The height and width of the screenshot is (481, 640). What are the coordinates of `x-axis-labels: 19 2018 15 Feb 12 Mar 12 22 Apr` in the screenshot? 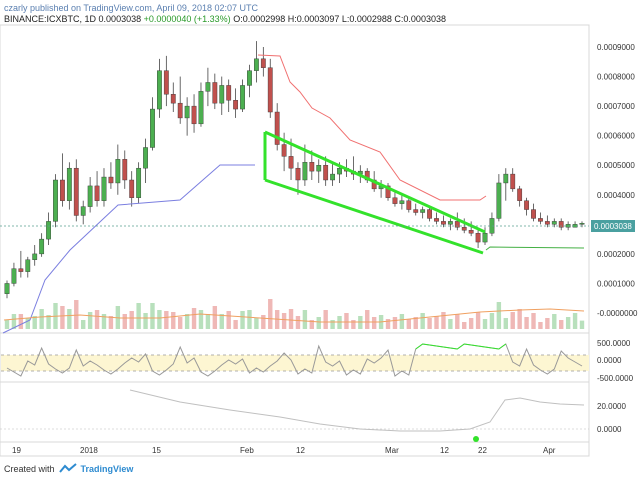 It's located at (284, 450).